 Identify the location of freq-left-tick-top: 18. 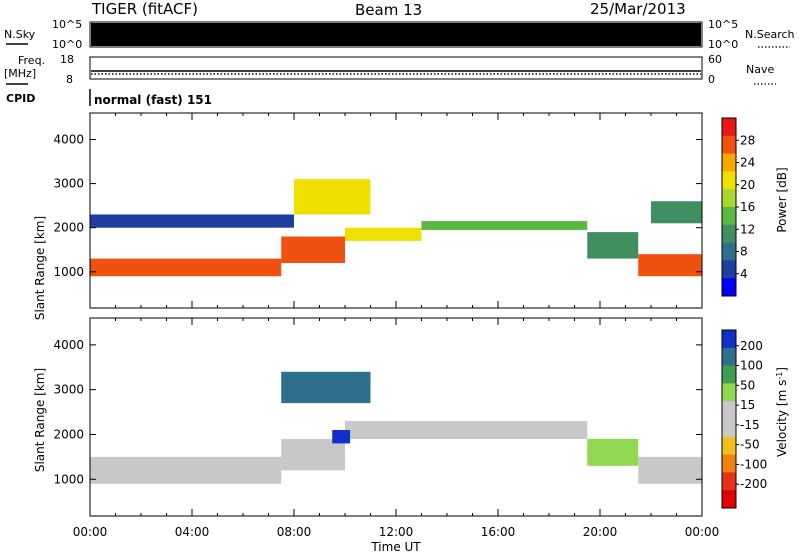
(67, 59).